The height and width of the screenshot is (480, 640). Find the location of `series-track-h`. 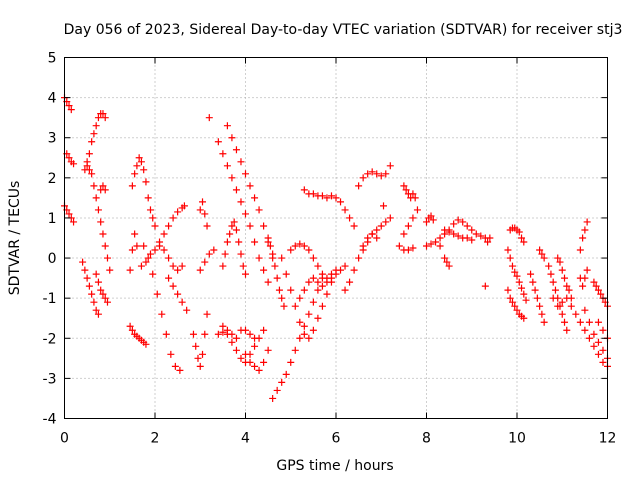

series-track-h is located at coordinates (143, 192).